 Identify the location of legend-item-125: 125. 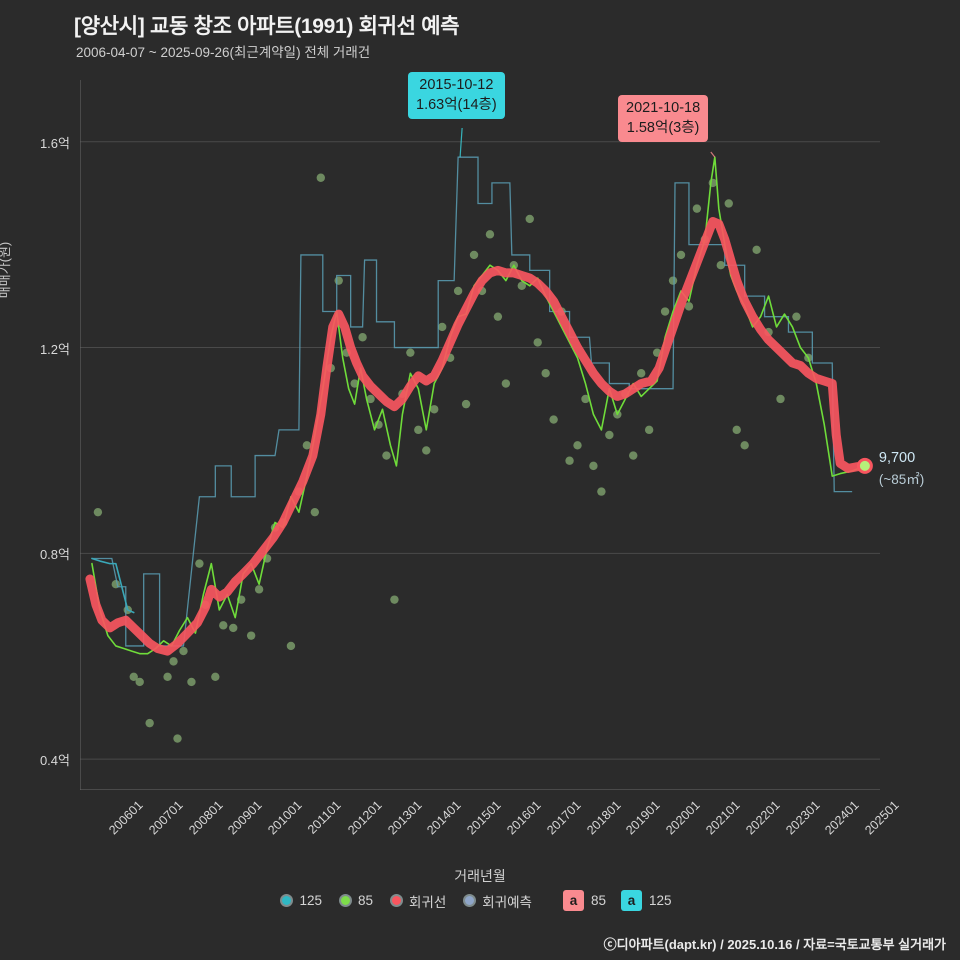
(301, 900).